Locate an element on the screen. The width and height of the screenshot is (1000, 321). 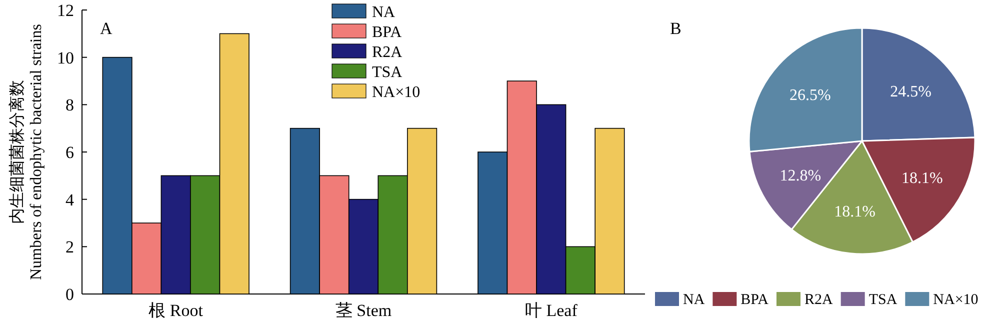
y-tick-label: 4 is located at coordinates (70, 200).